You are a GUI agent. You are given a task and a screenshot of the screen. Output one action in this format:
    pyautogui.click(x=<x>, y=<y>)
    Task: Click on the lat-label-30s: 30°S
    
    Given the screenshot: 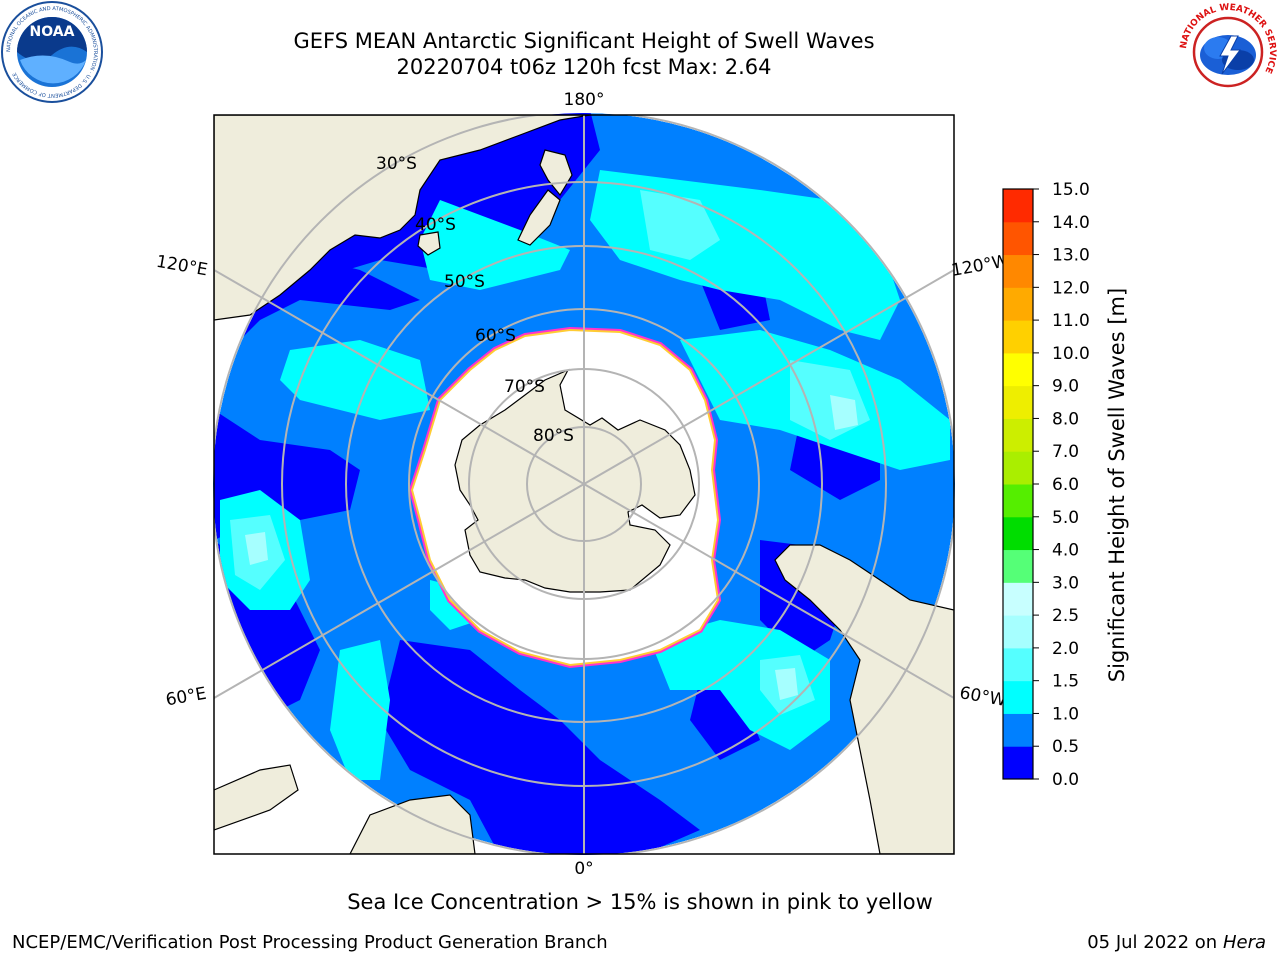 What is the action you would take?
    pyautogui.click(x=396, y=164)
    